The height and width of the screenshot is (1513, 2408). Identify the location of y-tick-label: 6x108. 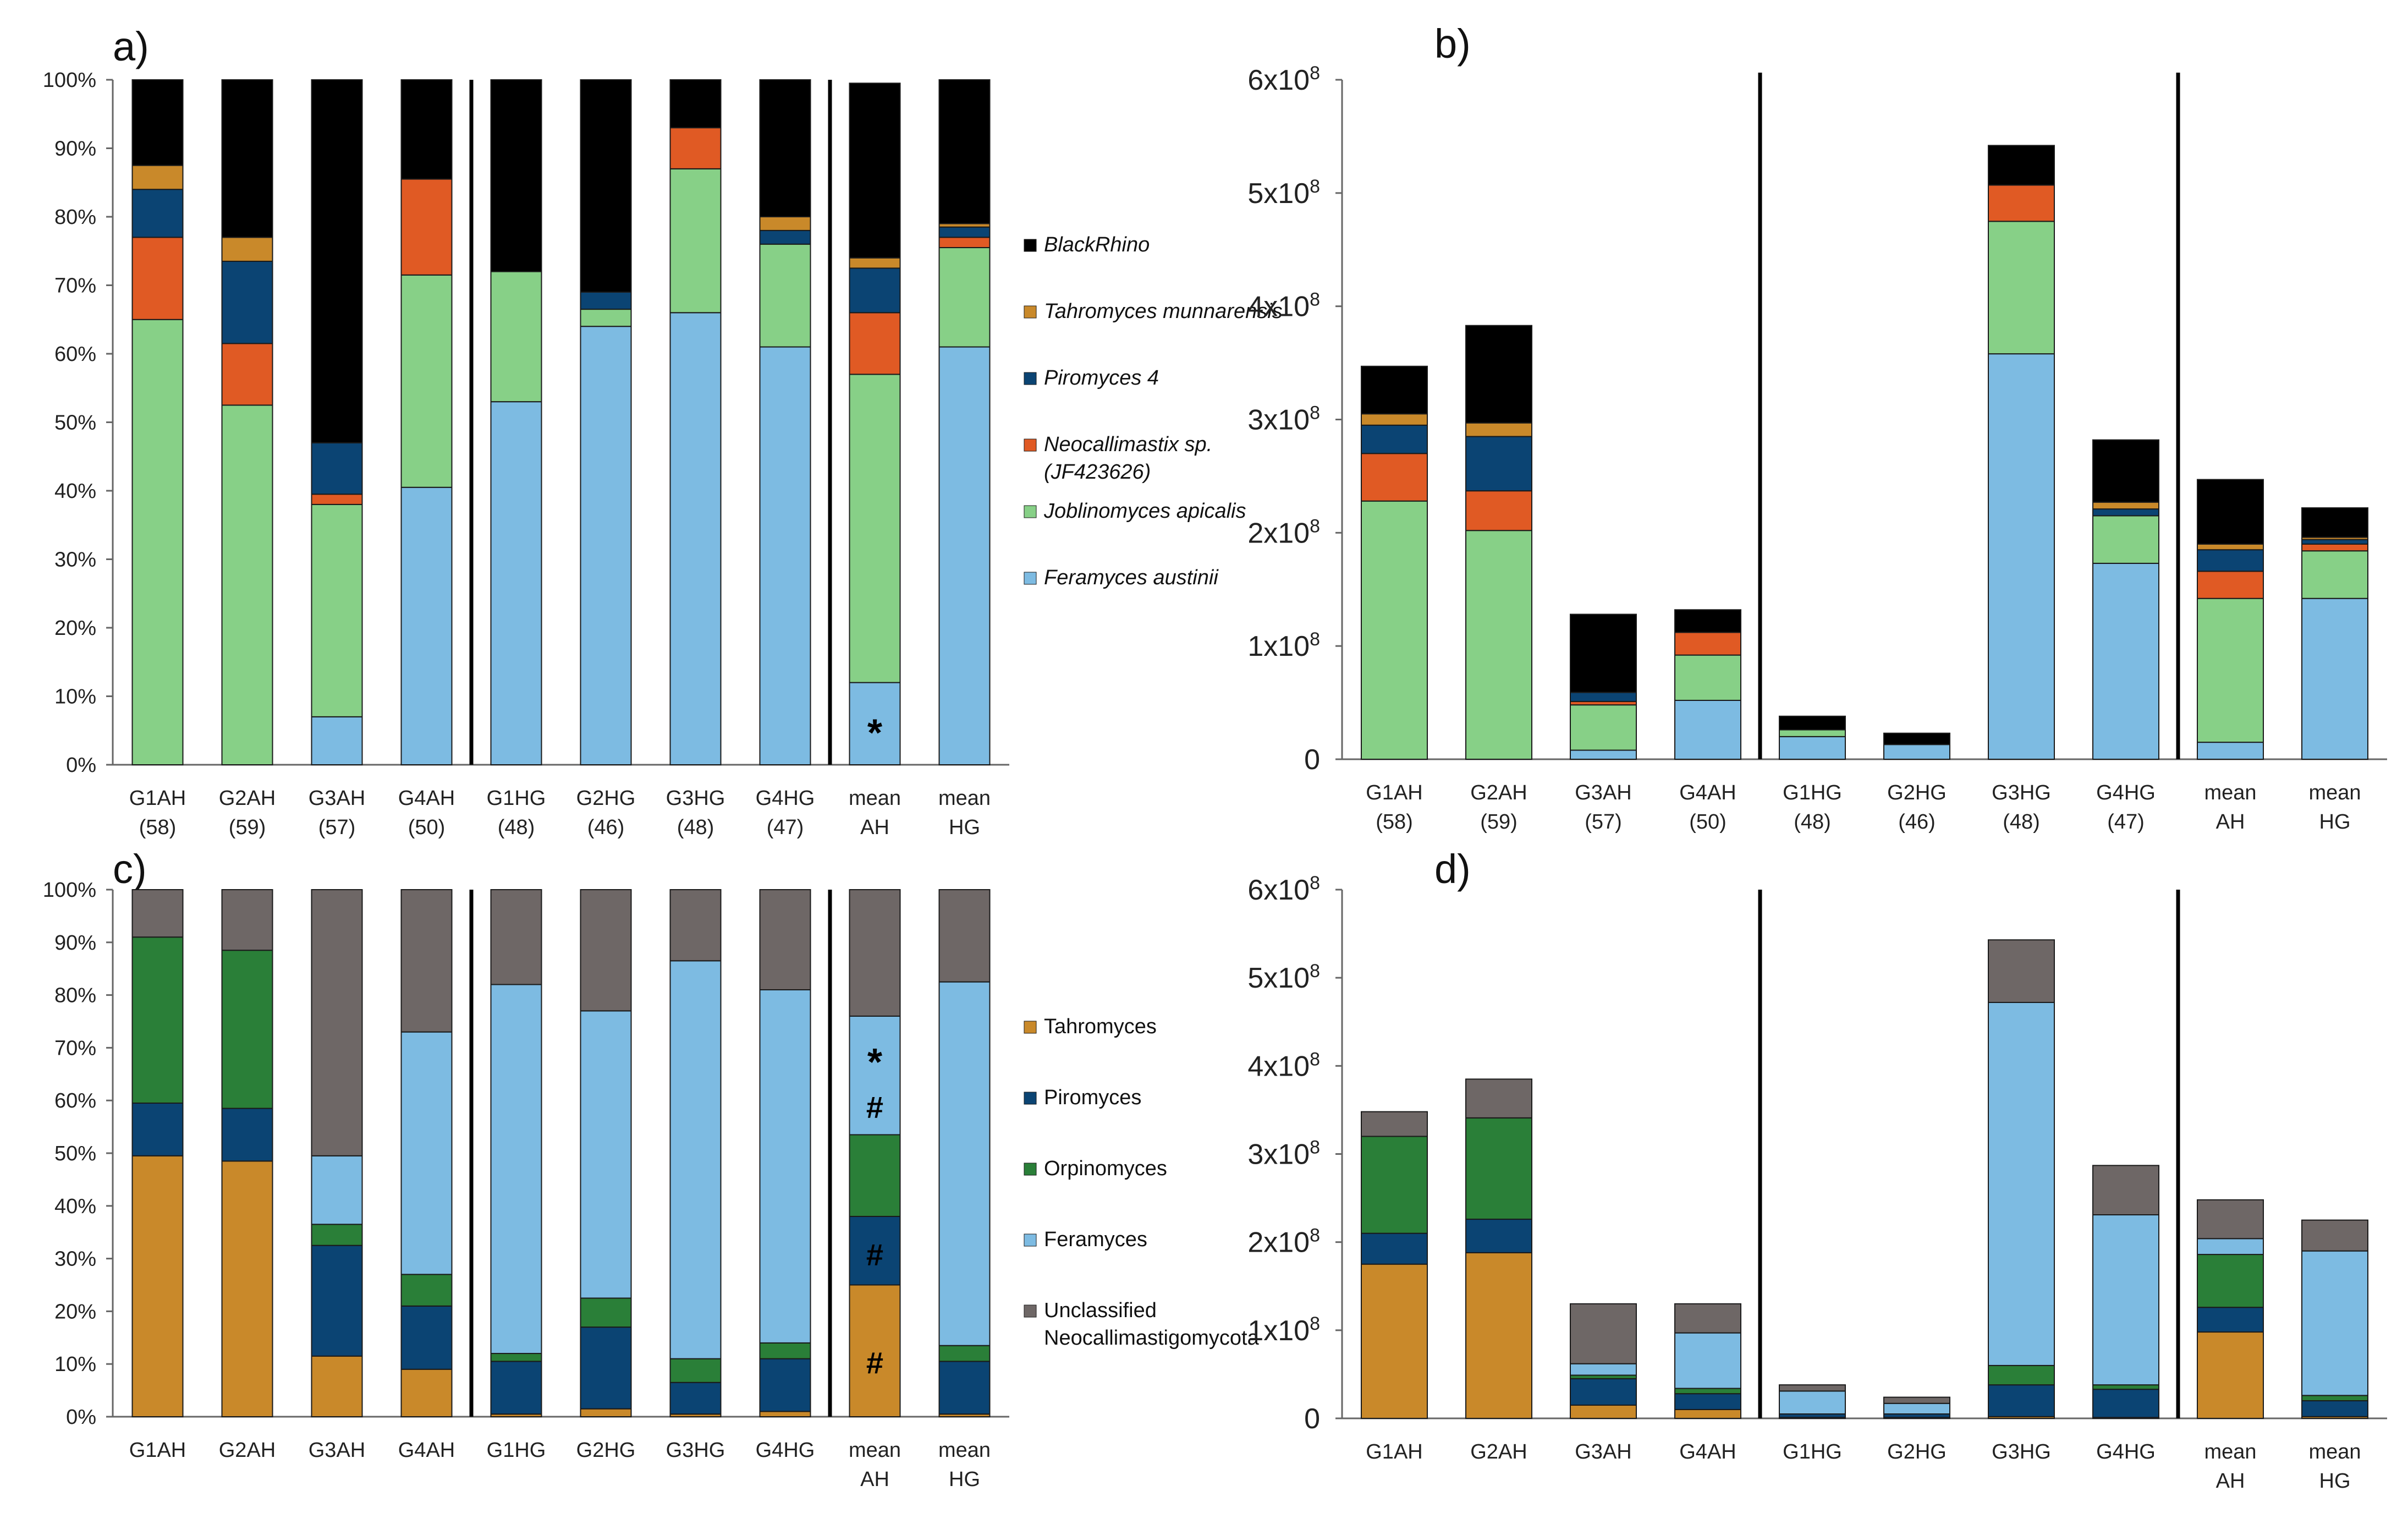
(1283, 79).